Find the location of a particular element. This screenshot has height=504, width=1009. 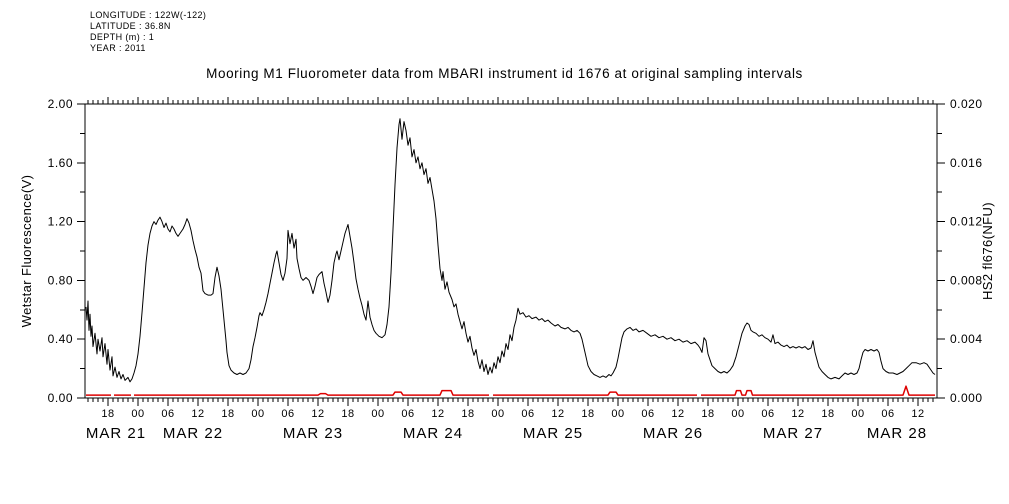

y-left-tick-label: 0.80 is located at coordinates (60, 280).